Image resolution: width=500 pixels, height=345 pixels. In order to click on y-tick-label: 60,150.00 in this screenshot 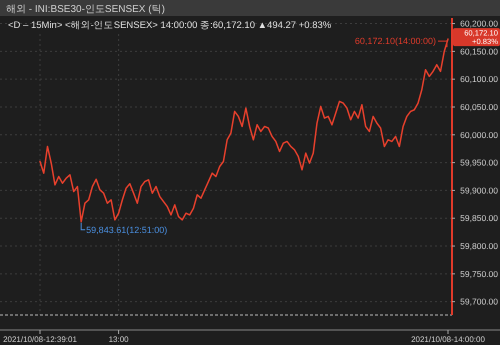, I will do `click(479, 51)`.